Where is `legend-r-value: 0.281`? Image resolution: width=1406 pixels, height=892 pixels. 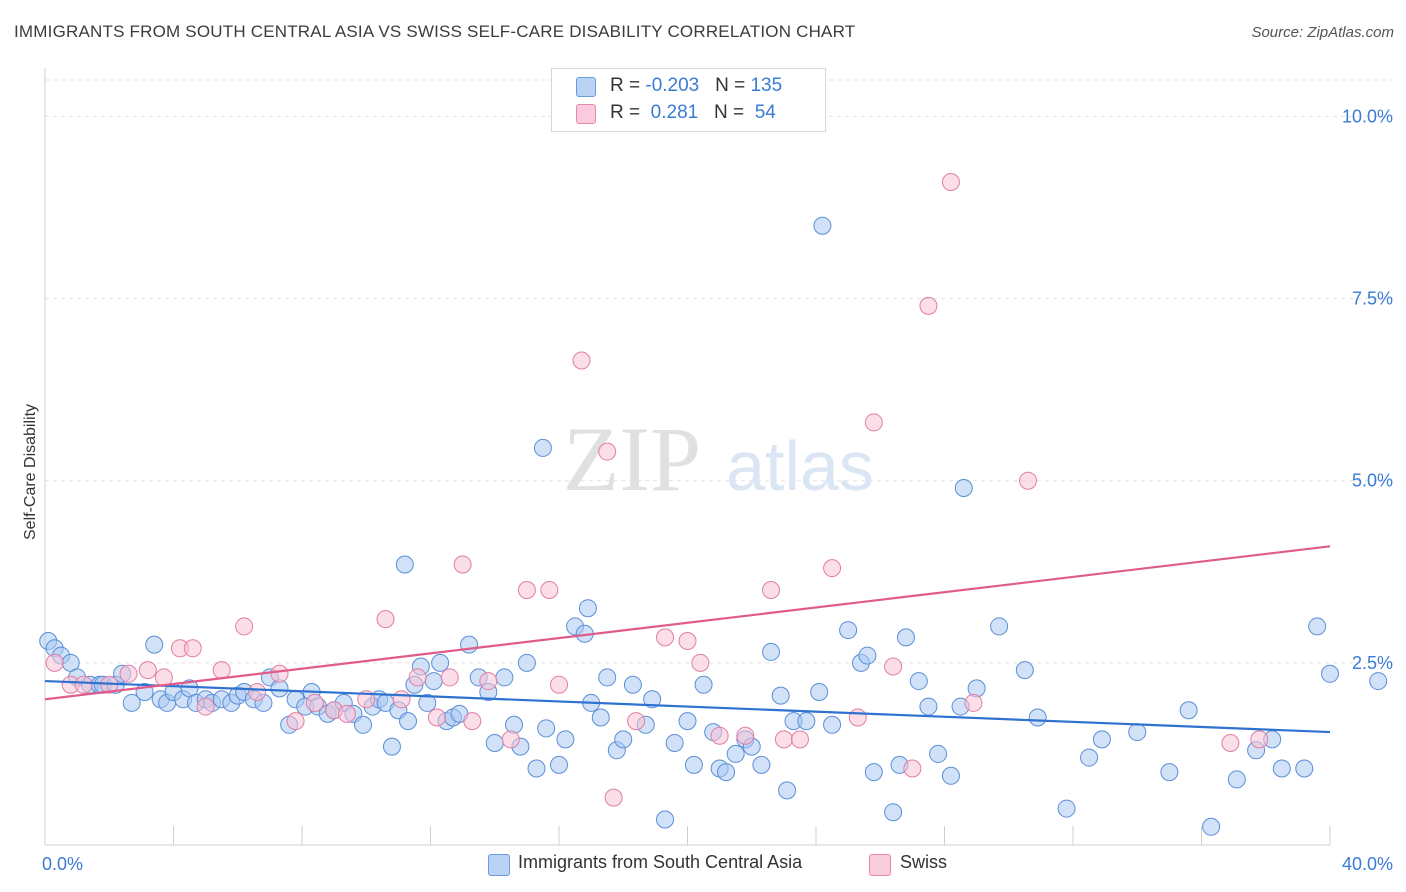 legend-r-value: 0.281 is located at coordinates (672, 112).